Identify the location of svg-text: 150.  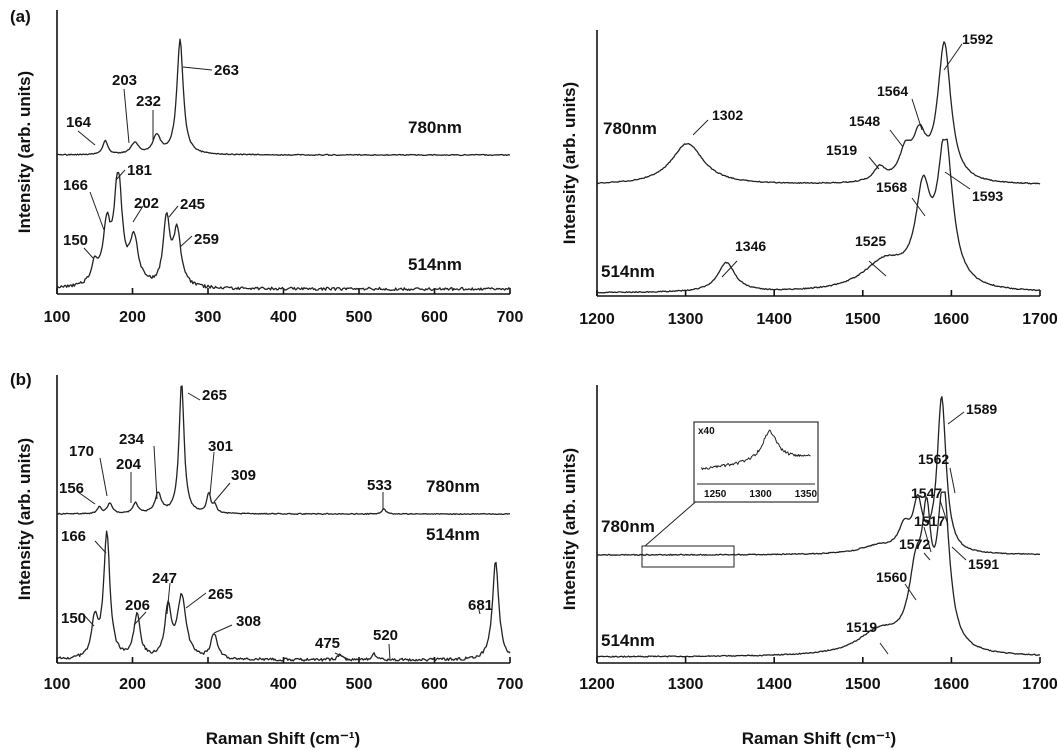
(75, 240).